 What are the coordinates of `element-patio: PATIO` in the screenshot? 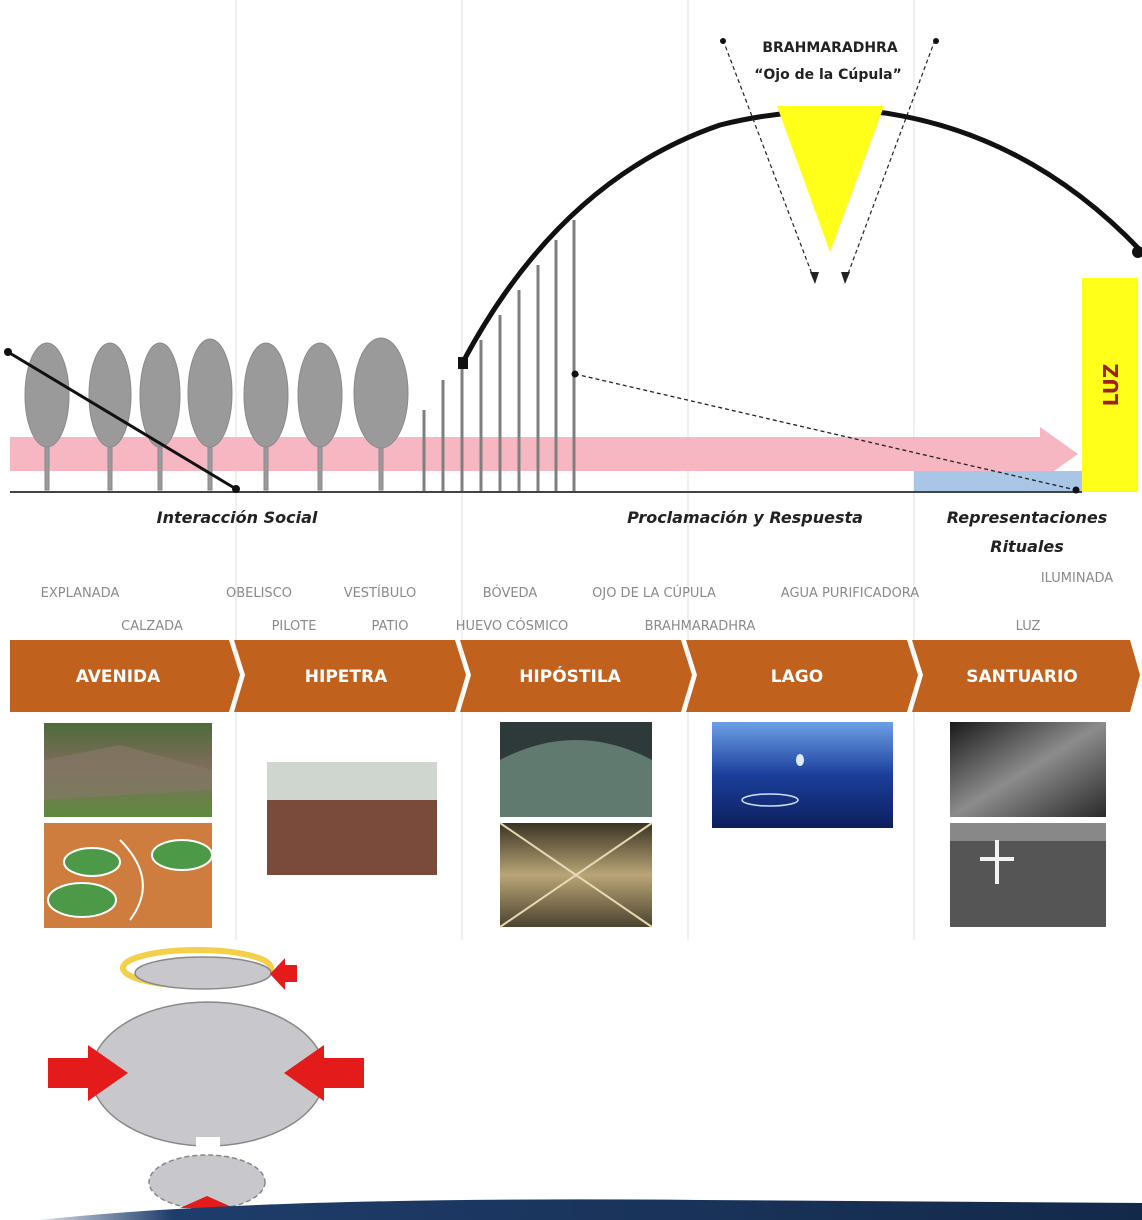 It's located at (390, 626).